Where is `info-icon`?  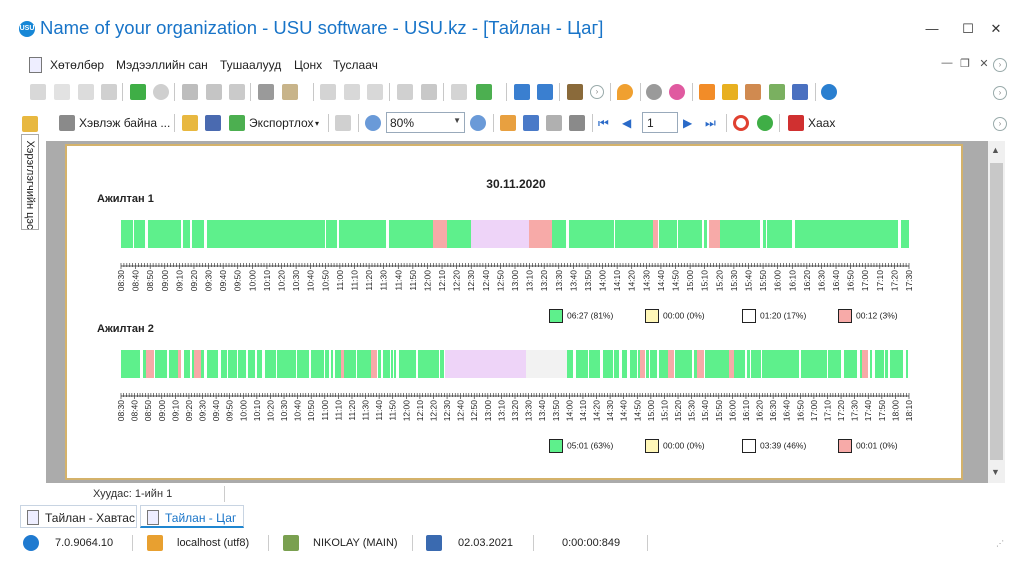
info-icon is located at coordinates (829, 92).